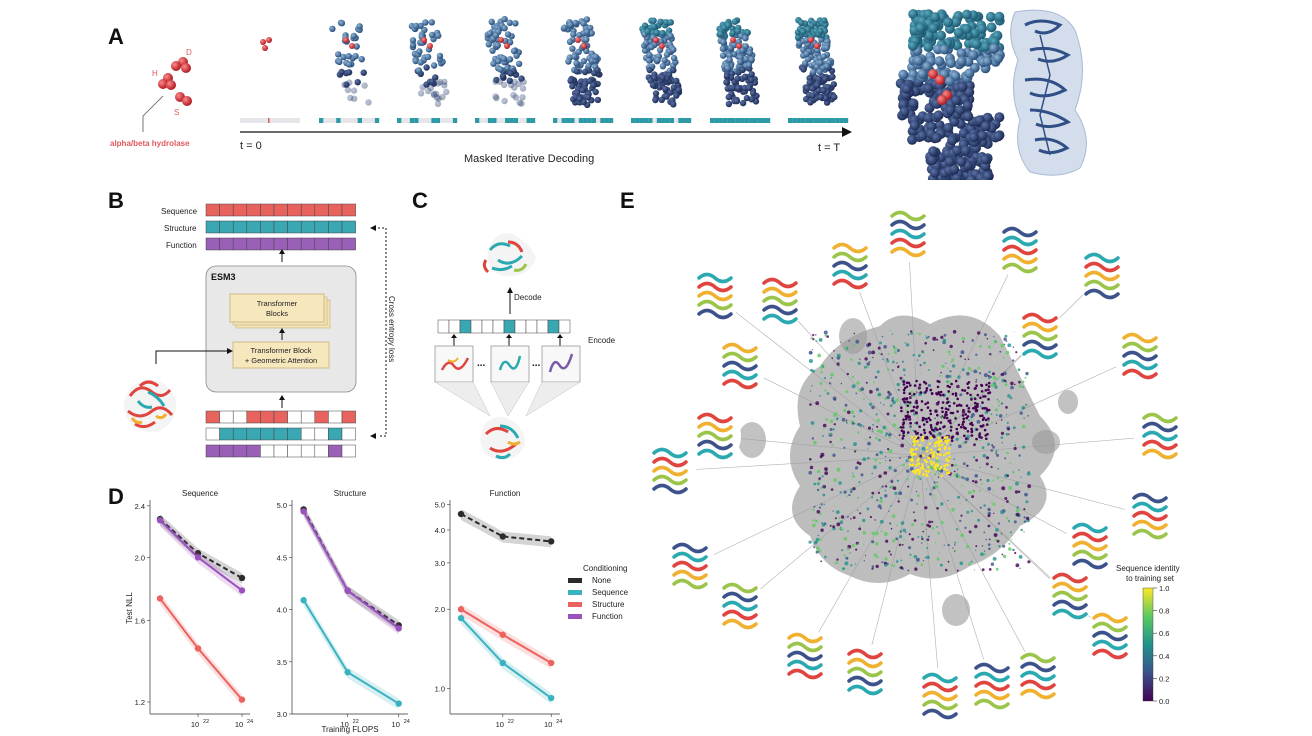  What do you see at coordinates (223, 277) in the screenshot?
I see `model-name: ESM3` at bounding box center [223, 277].